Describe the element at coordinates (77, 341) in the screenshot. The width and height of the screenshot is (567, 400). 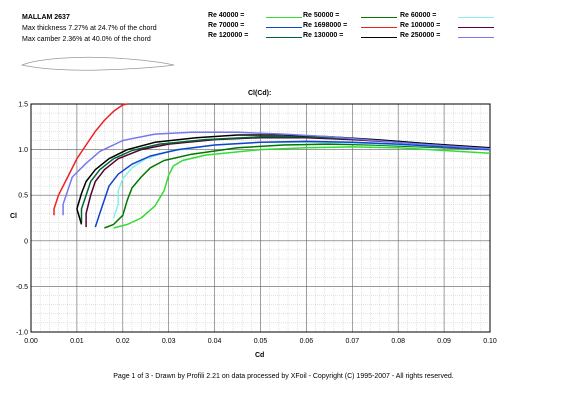
I see `x-tick-label: 0.01` at that location.